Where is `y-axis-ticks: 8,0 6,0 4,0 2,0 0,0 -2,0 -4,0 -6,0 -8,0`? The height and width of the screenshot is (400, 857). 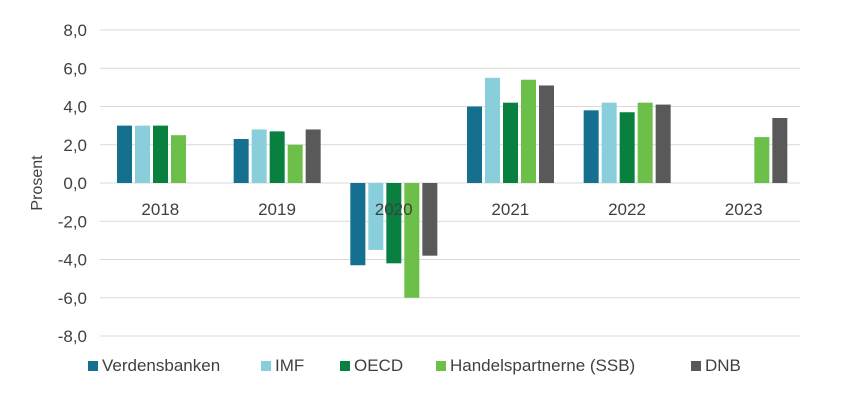
y-axis-ticks: 8,0 6,0 4,0 2,0 0,0 -2,0 -4,0 -6,0 -8,0 is located at coordinates (72, 183).